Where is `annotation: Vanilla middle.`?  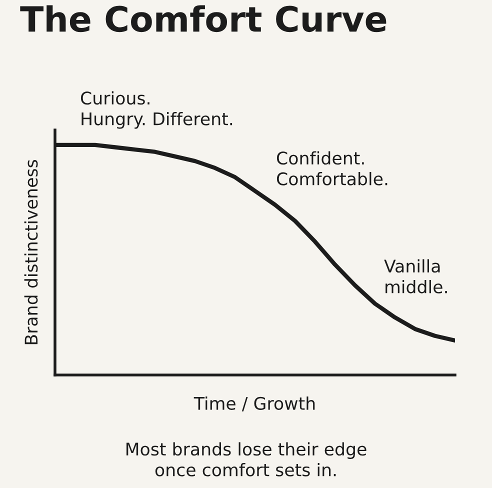 annotation: Vanilla middle. is located at coordinates (415, 276).